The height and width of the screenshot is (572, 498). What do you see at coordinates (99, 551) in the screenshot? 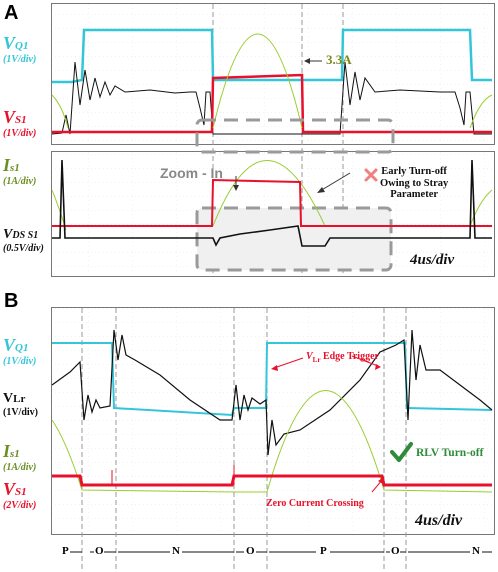
I see `segment-o-1: O` at bounding box center [99, 551].